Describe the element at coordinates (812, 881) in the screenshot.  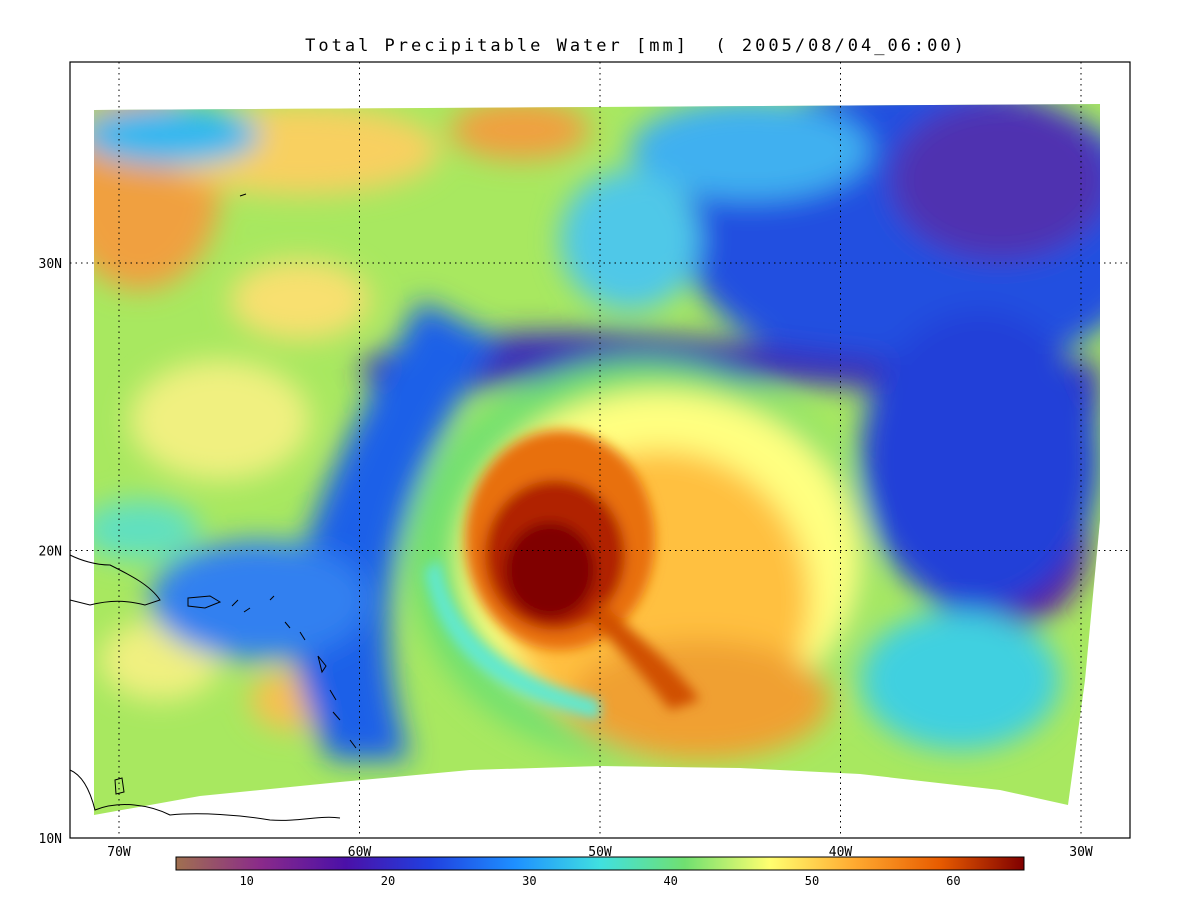
I see `colorbar-tick-label: 50` at that location.